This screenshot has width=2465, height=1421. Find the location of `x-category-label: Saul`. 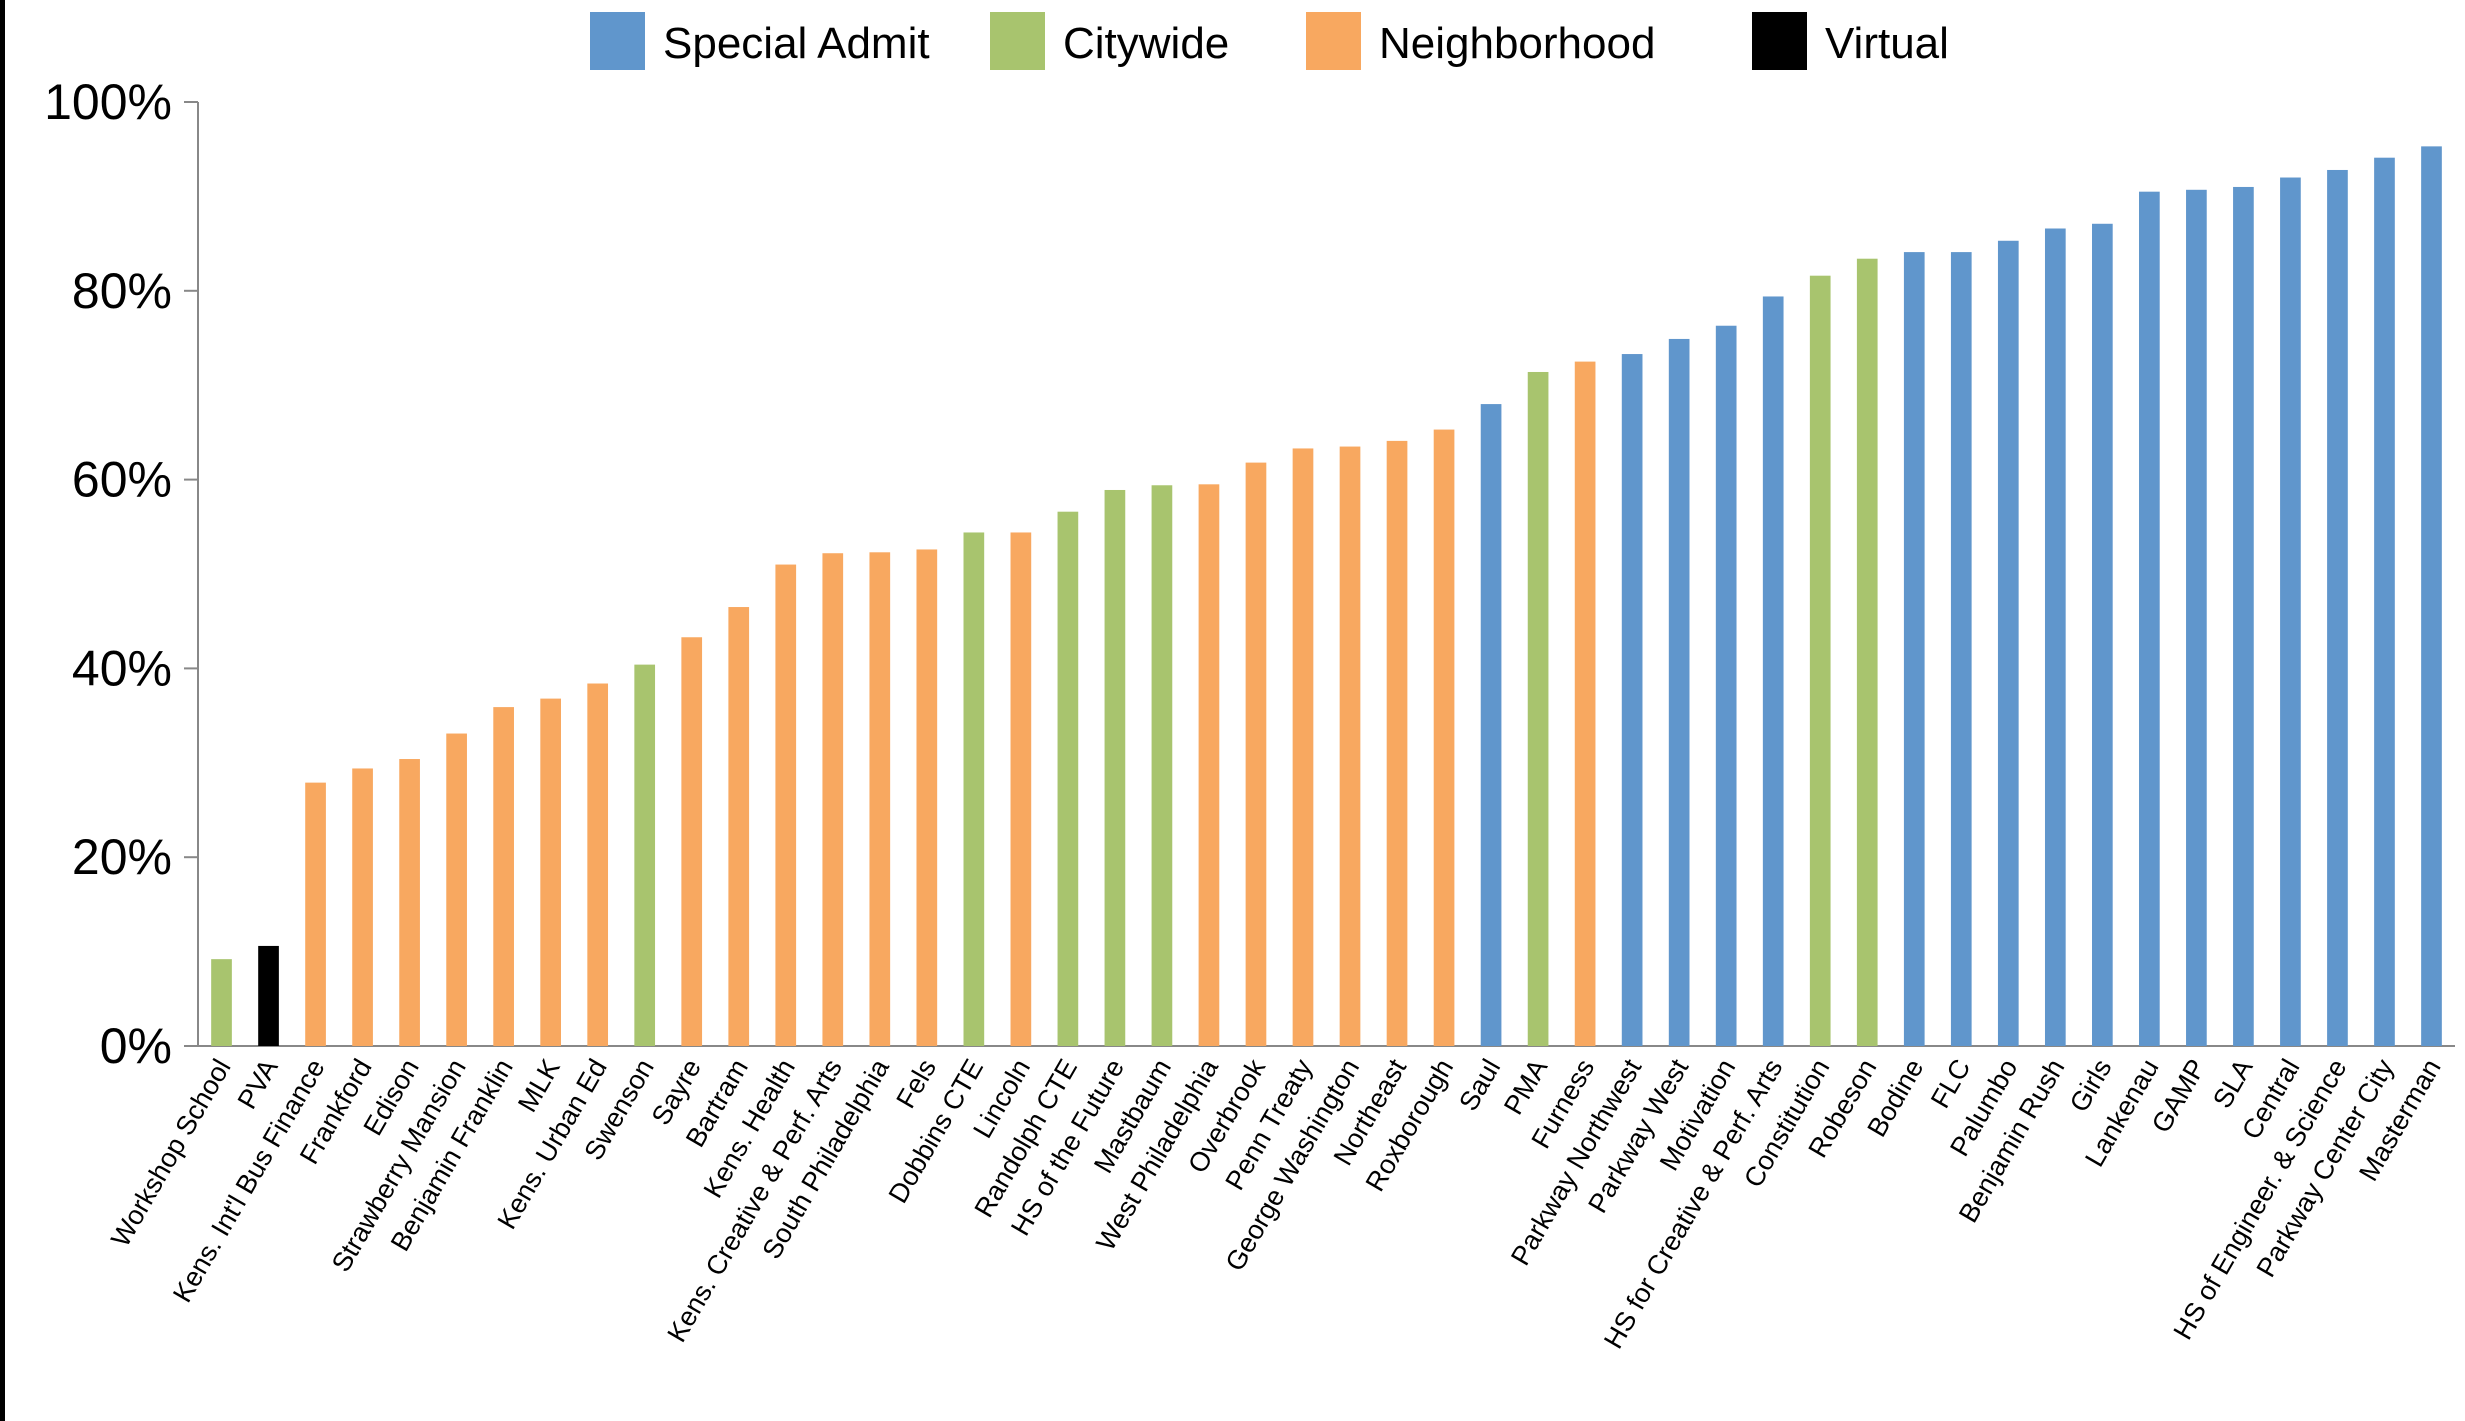

x-category-label: Saul is located at coordinates (1479, 1085).